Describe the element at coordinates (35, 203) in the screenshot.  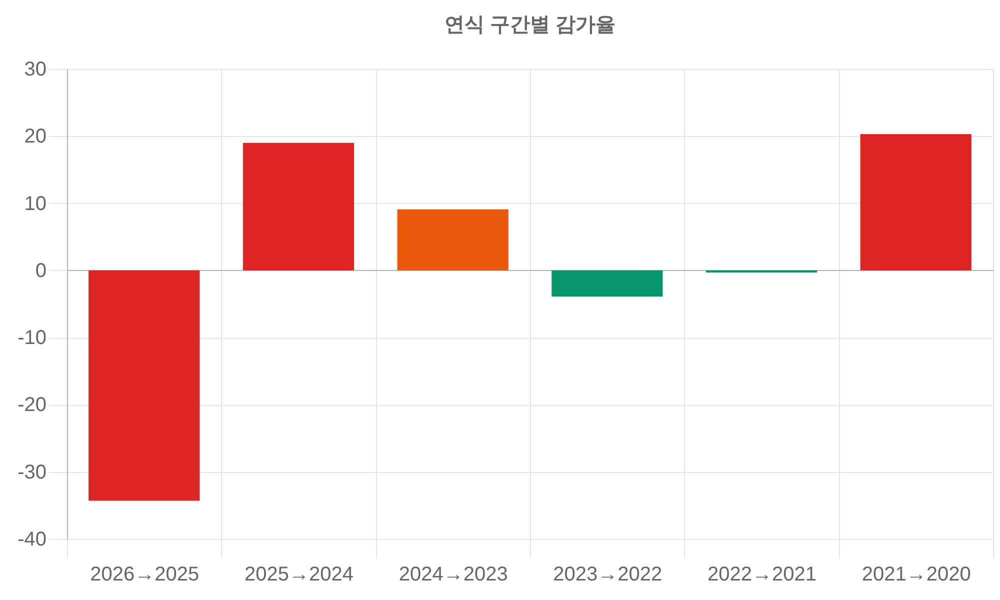
I see `y-tick-label: 10` at that location.